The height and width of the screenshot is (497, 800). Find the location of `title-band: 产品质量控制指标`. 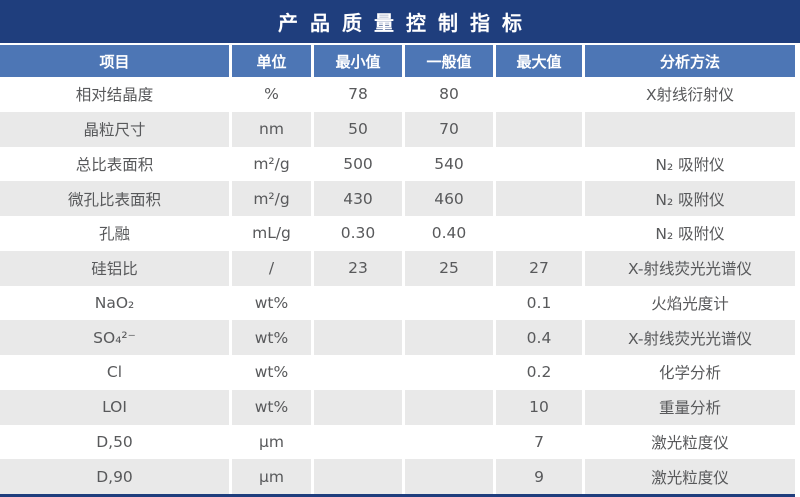

title-band: 产品质量控制指标 is located at coordinates (400, 21).